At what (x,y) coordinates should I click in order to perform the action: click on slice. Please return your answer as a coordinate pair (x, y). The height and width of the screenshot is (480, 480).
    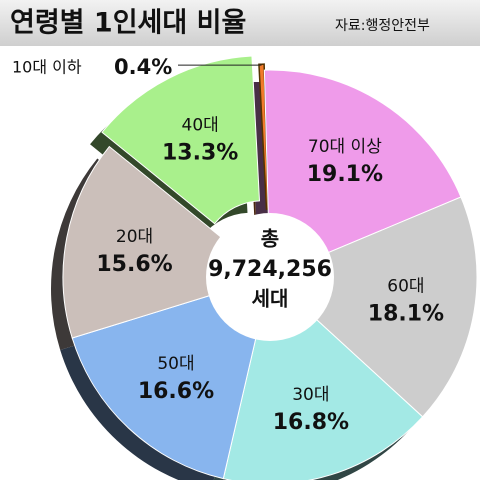
    Looking at the image, I should click on (181, 140).